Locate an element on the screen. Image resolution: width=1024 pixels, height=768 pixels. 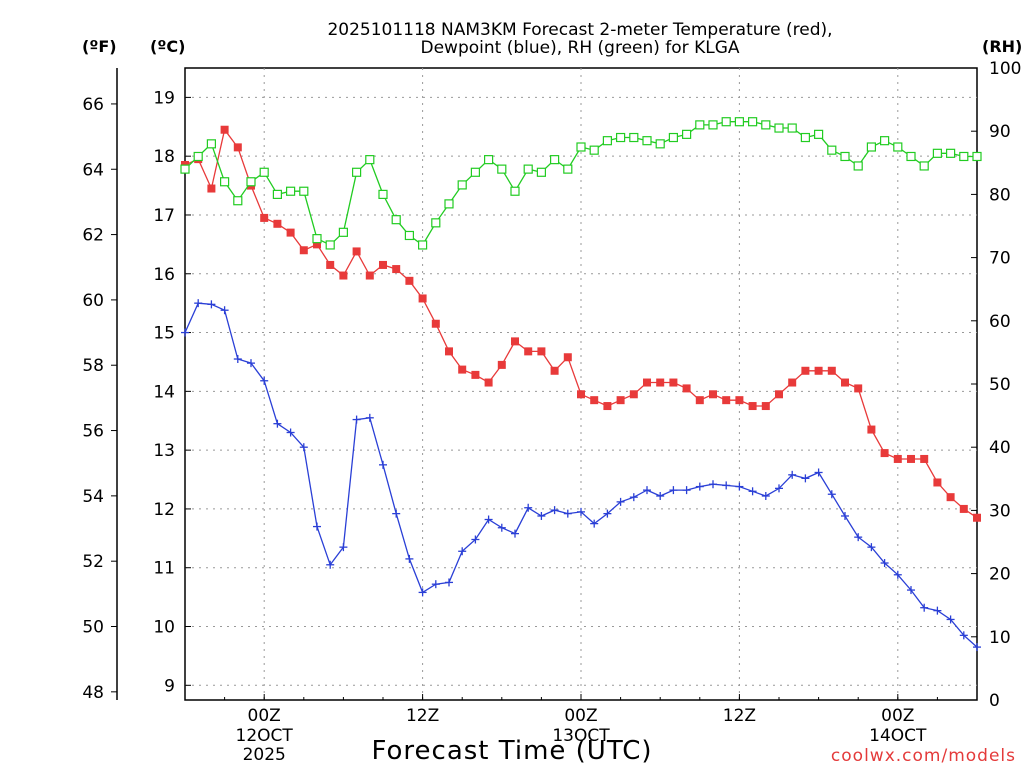
celsius-tick-label: 17 is located at coordinates (164, 216).